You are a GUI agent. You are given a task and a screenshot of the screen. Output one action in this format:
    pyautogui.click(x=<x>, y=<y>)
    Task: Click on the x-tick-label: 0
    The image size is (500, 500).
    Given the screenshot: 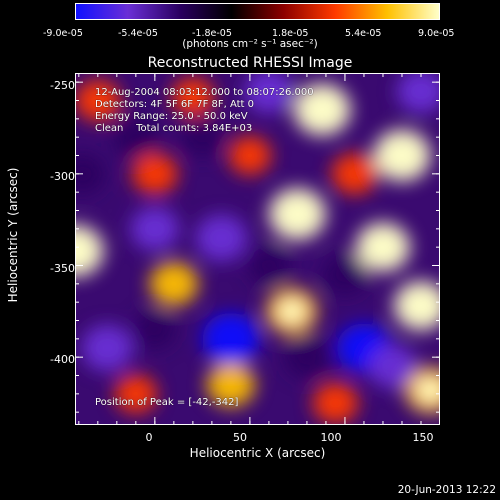 What is the action you would take?
    pyautogui.click(x=149, y=437)
    